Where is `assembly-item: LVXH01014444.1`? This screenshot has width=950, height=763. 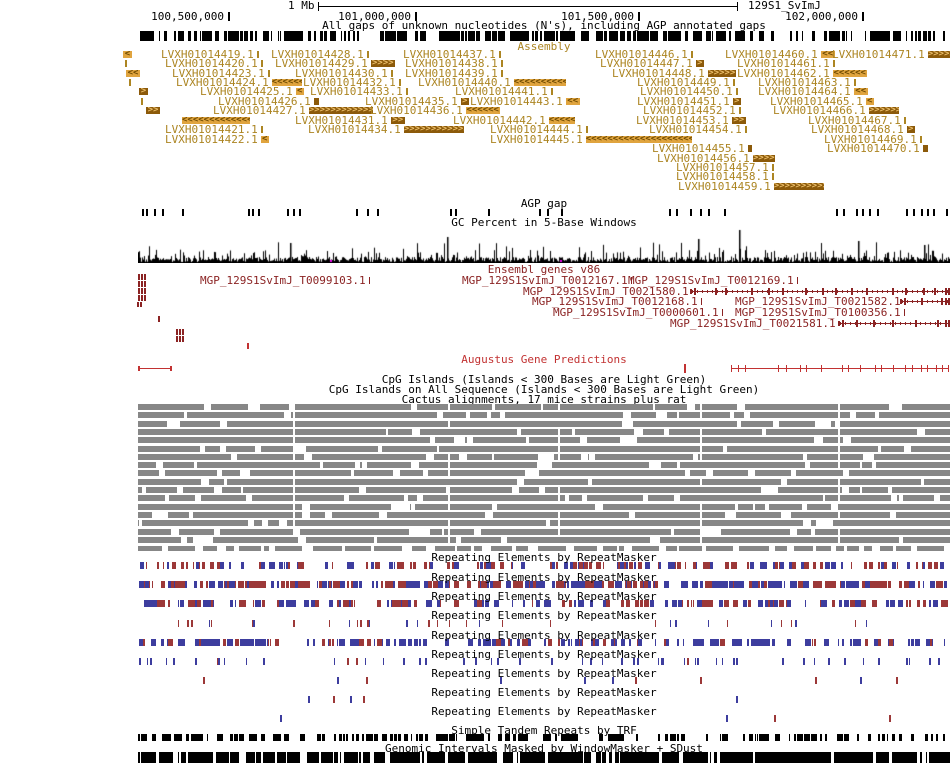
assembly-item: LVXH01014444.1 is located at coordinates (539, 129).